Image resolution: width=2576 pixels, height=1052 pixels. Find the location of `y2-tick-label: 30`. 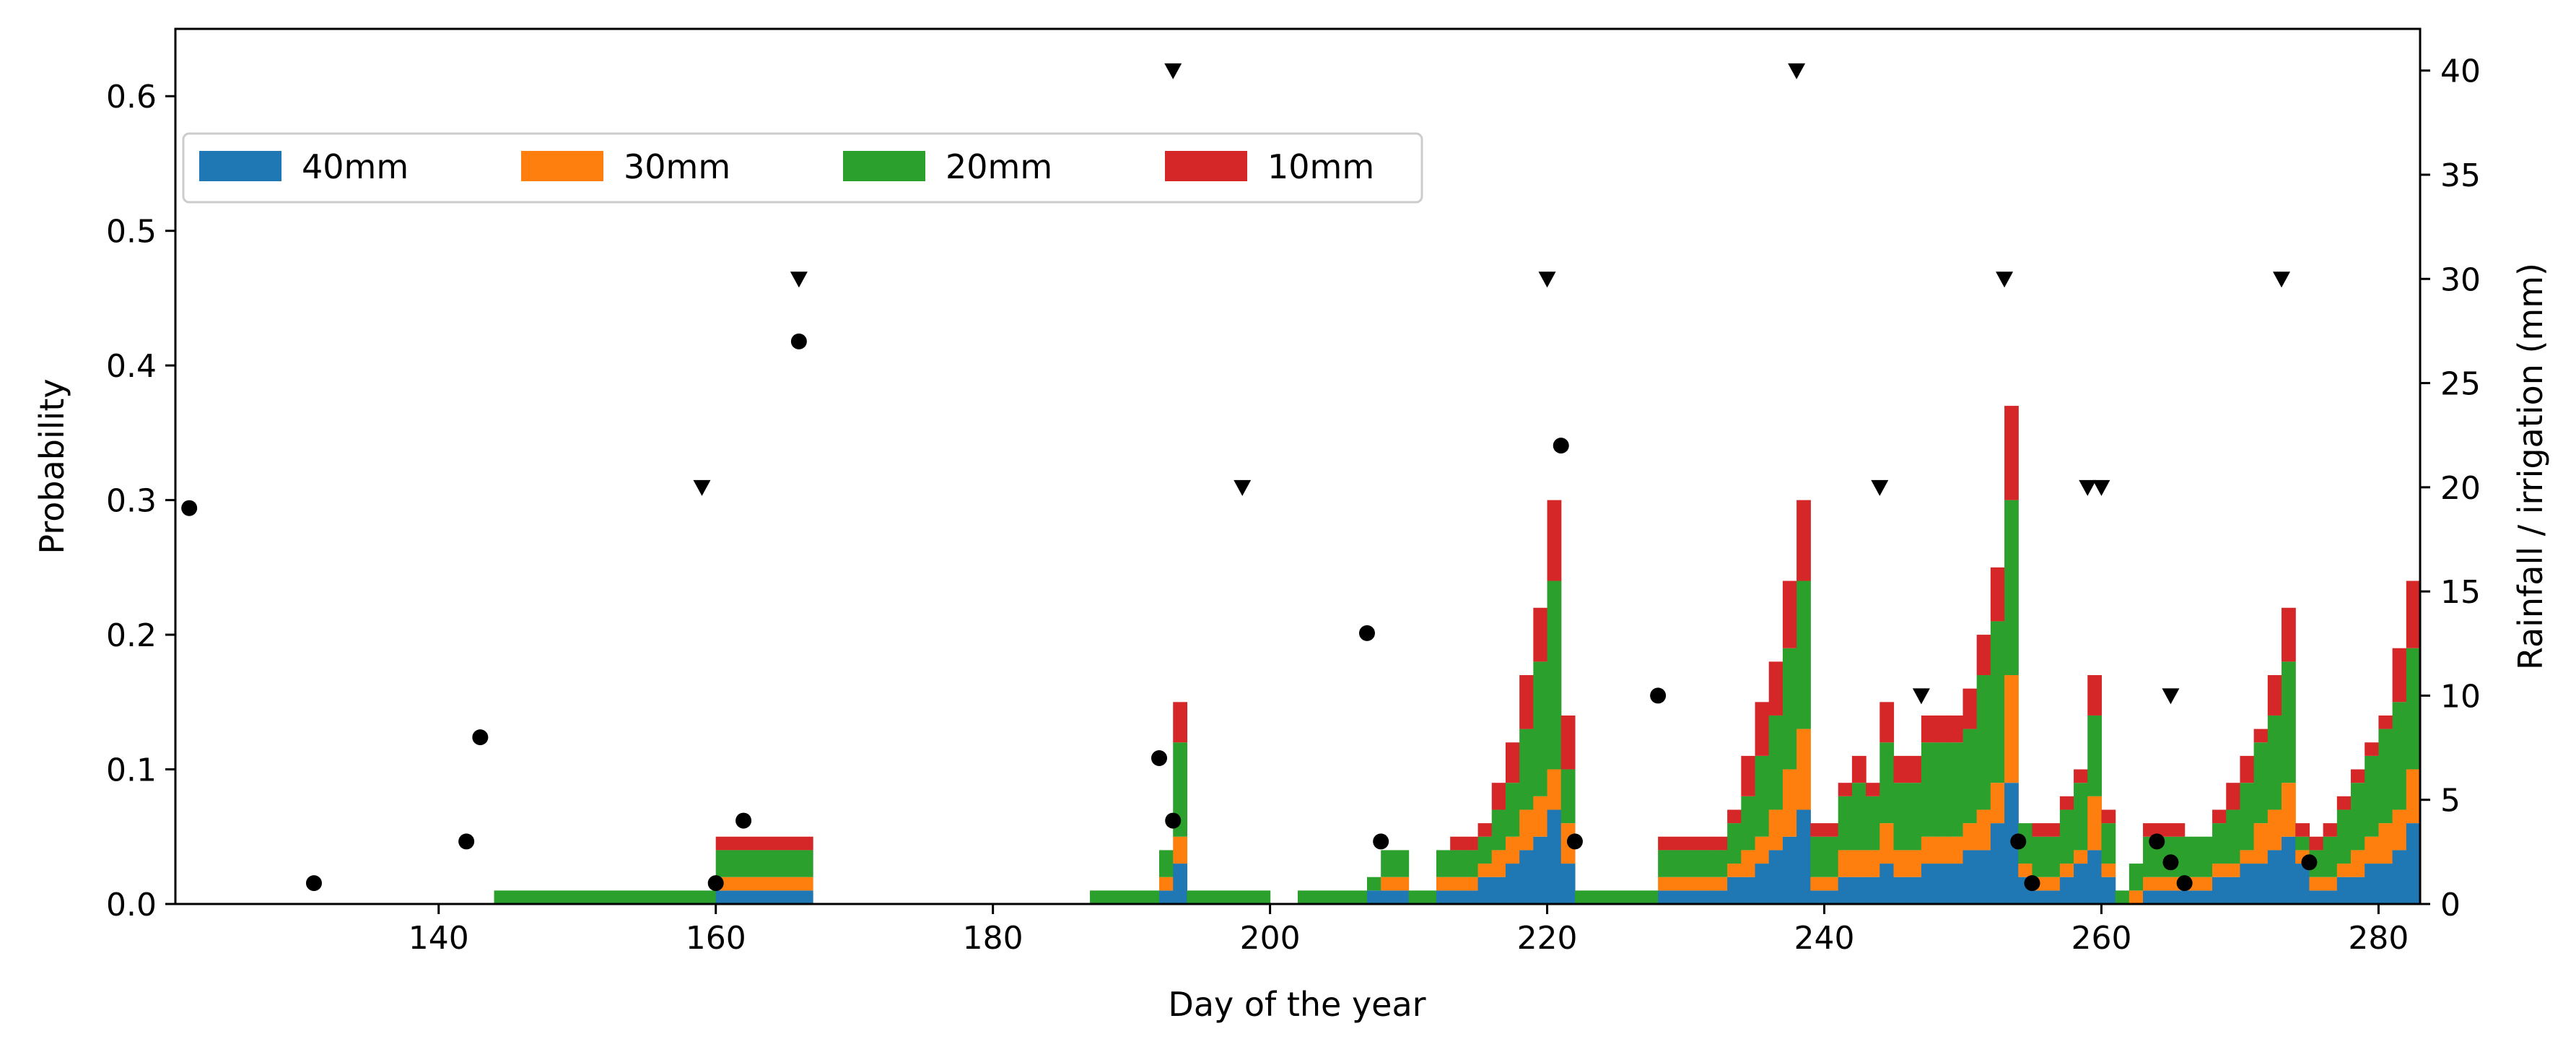

y2-tick-label: 30 is located at coordinates (2460, 279).